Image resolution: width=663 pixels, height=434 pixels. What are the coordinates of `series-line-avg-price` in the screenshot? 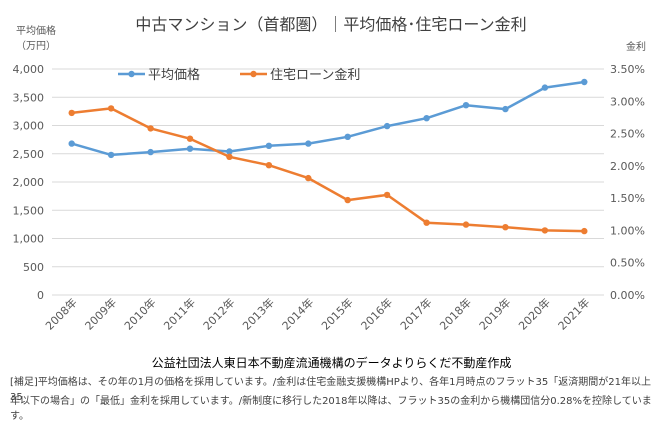 It's located at (328, 118).